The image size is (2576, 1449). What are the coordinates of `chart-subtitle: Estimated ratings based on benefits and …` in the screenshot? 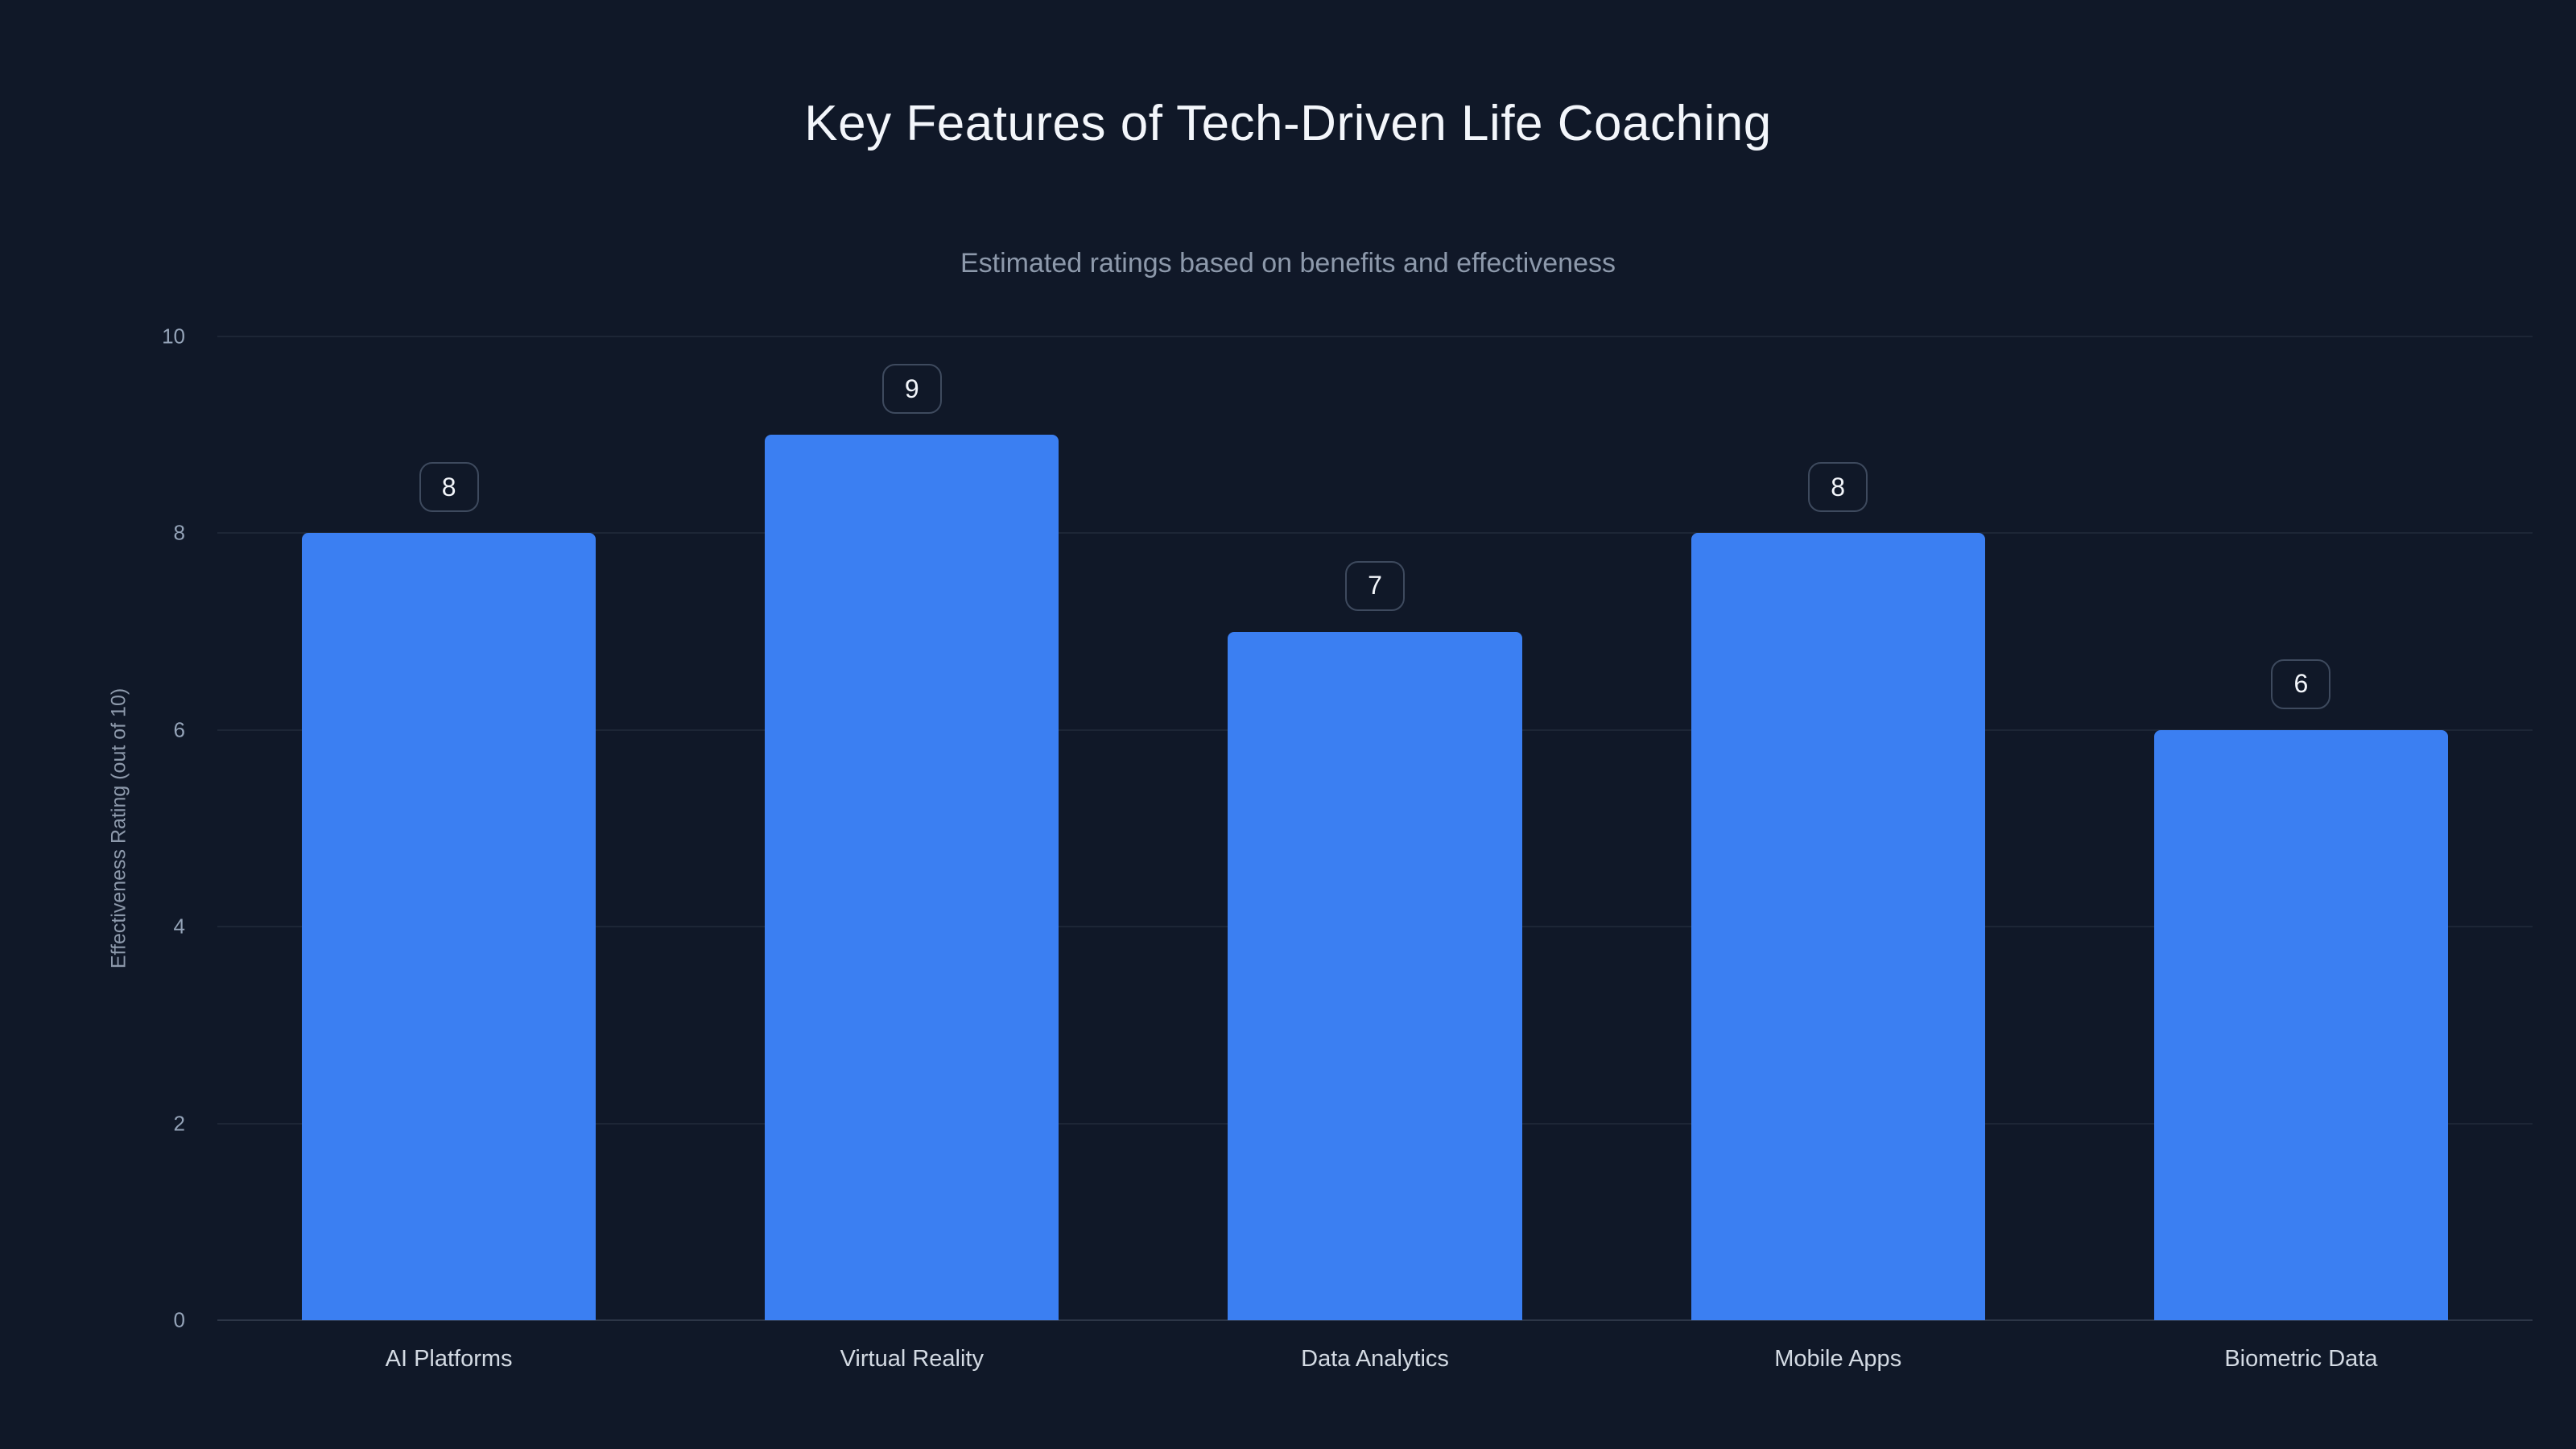 It's located at (1288, 263).